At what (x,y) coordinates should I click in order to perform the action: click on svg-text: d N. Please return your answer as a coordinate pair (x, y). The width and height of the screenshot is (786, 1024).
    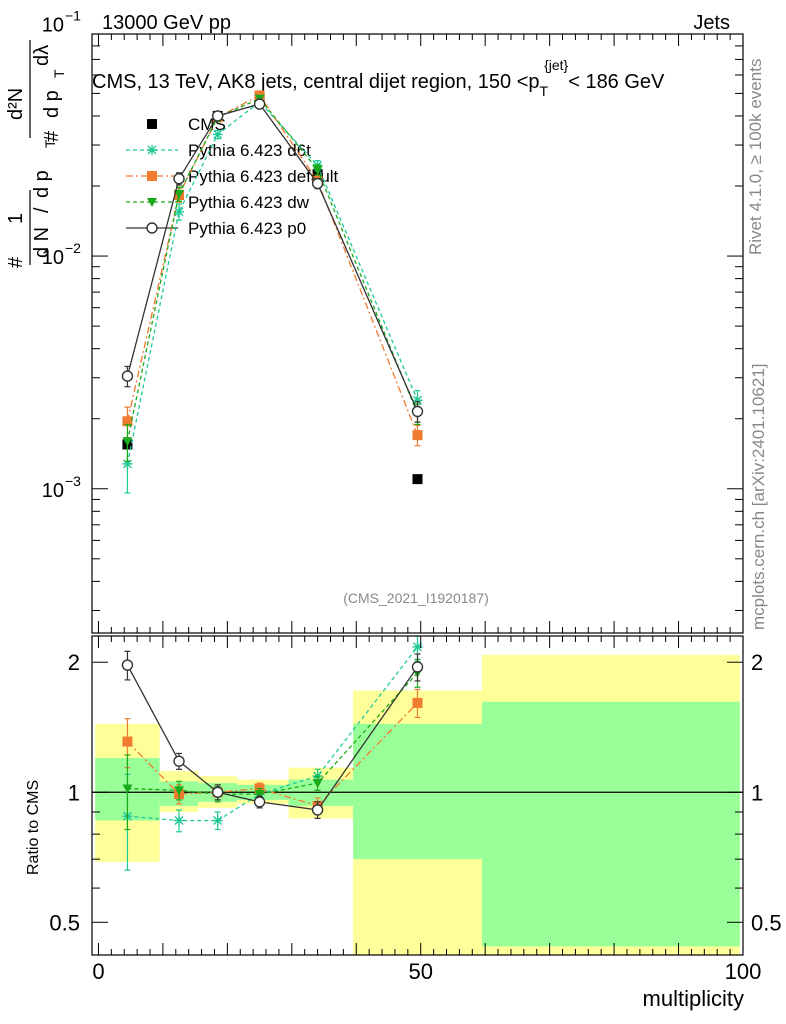
    Looking at the image, I should click on (42, 242).